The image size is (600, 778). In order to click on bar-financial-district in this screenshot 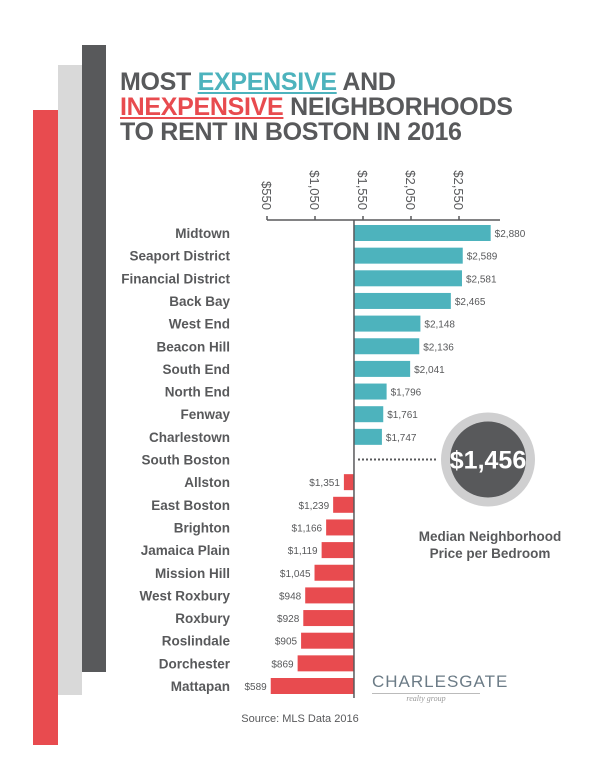, I will do `click(407, 278)`.